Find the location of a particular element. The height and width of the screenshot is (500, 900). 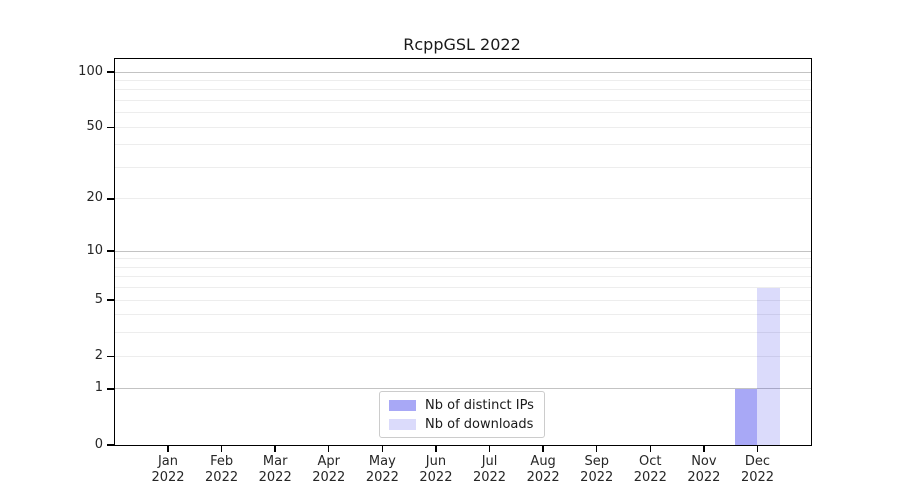

x-axis-tick-label: Sep 2022 is located at coordinates (597, 470).